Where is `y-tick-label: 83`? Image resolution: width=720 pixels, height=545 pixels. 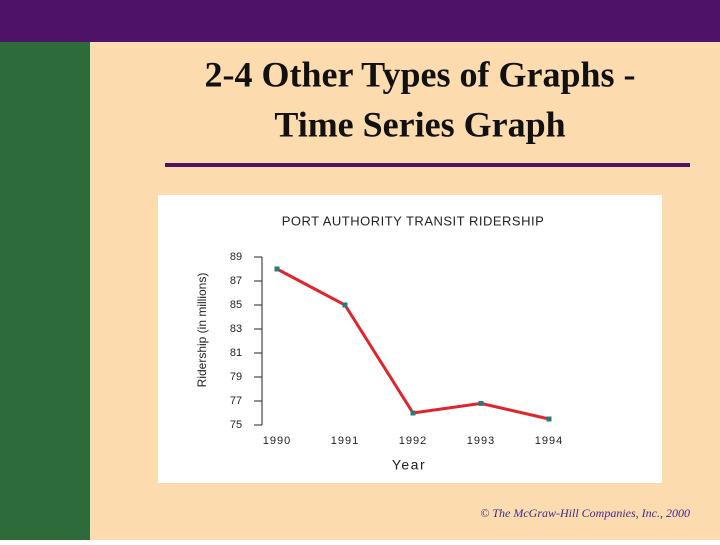 y-tick-label: 83 is located at coordinates (236, 329).